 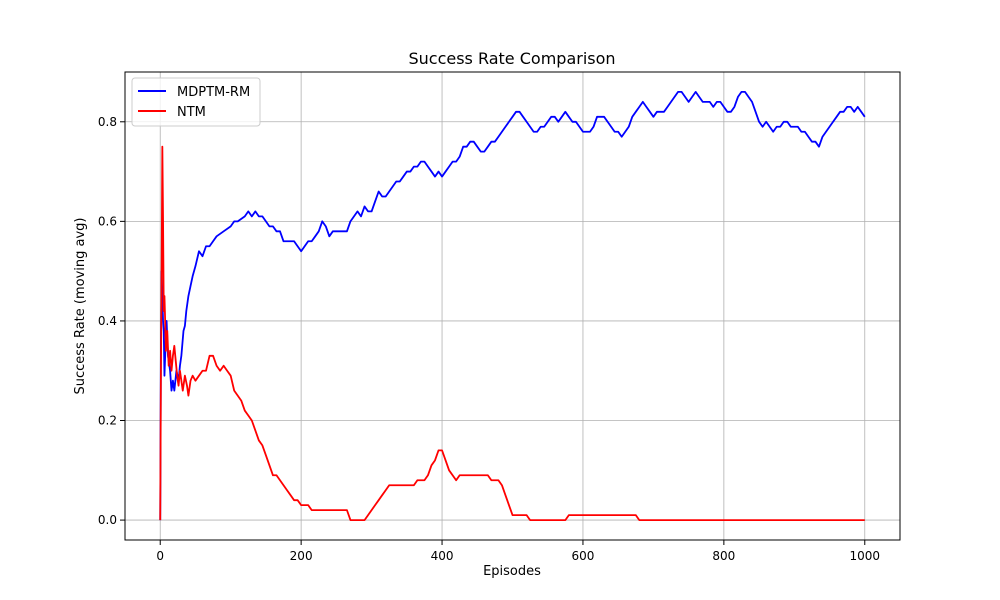 I want to click on y-axis-label: Success Rate (moving avg), so click(x=80, y=305).